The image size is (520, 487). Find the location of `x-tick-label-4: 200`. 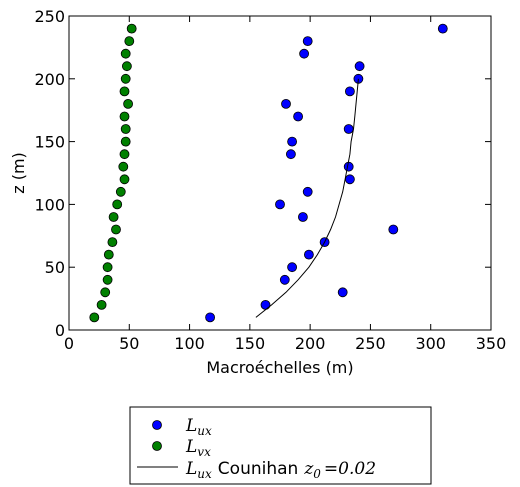

x-tick-label-4: 200 is located at coordinates (310, 343).